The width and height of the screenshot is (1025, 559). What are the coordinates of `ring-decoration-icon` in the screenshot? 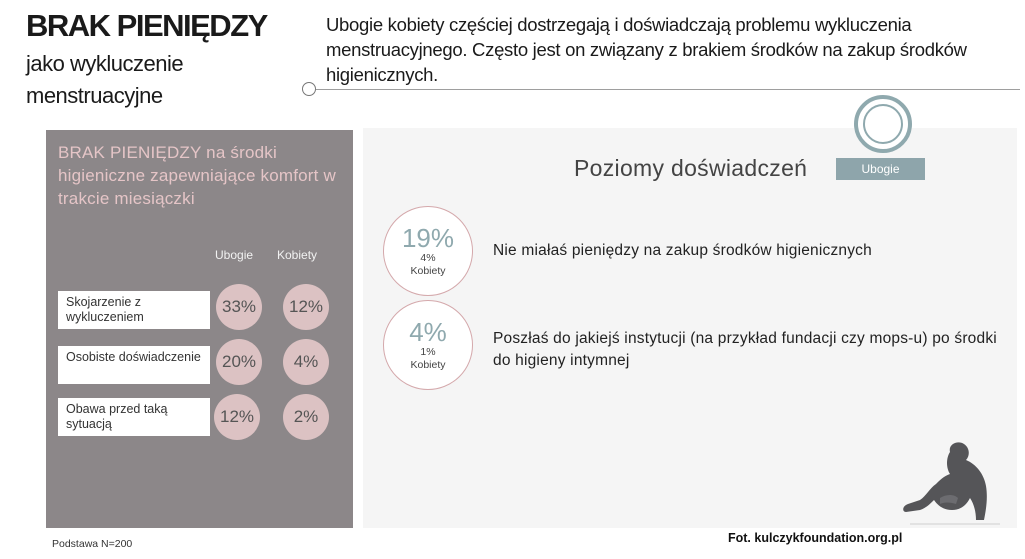 It's located at (883, 124).